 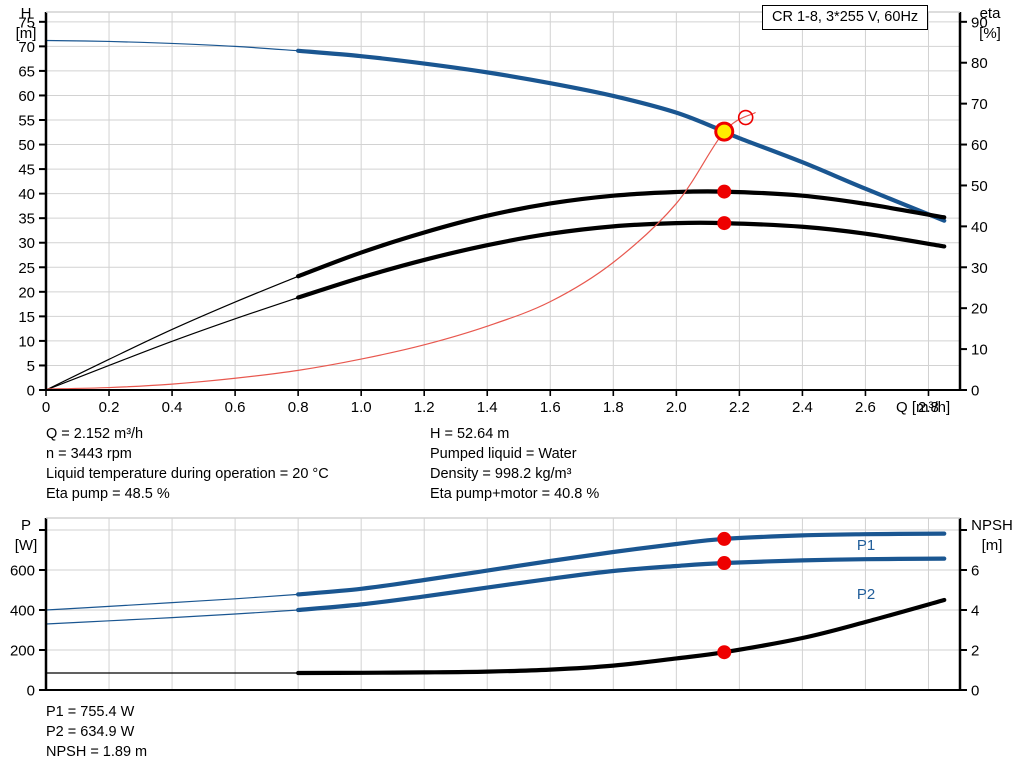 I want to click on marker-npsh-point, so click(x=724, y=652).